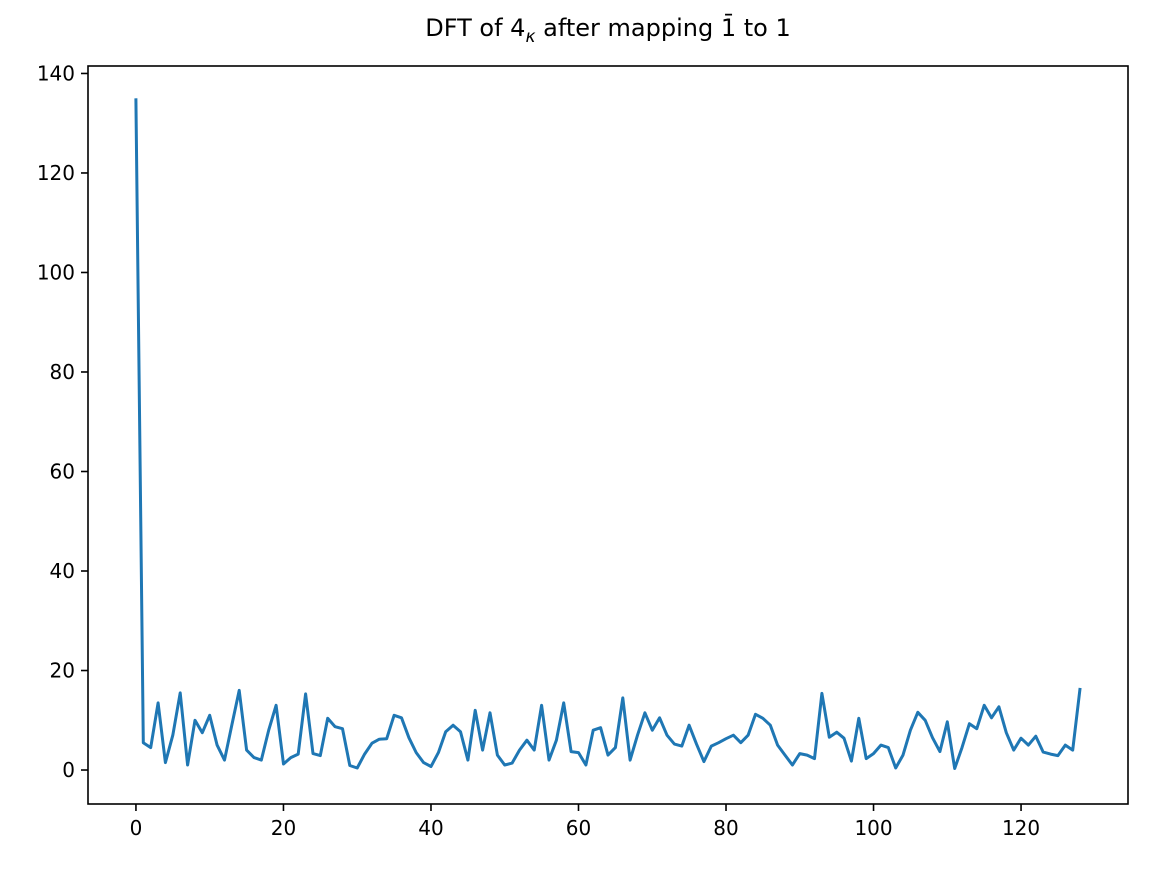  Describe the element at coordinates (725, 828) in the screenshot. I see `x-tick-label-80: 80` at that location.